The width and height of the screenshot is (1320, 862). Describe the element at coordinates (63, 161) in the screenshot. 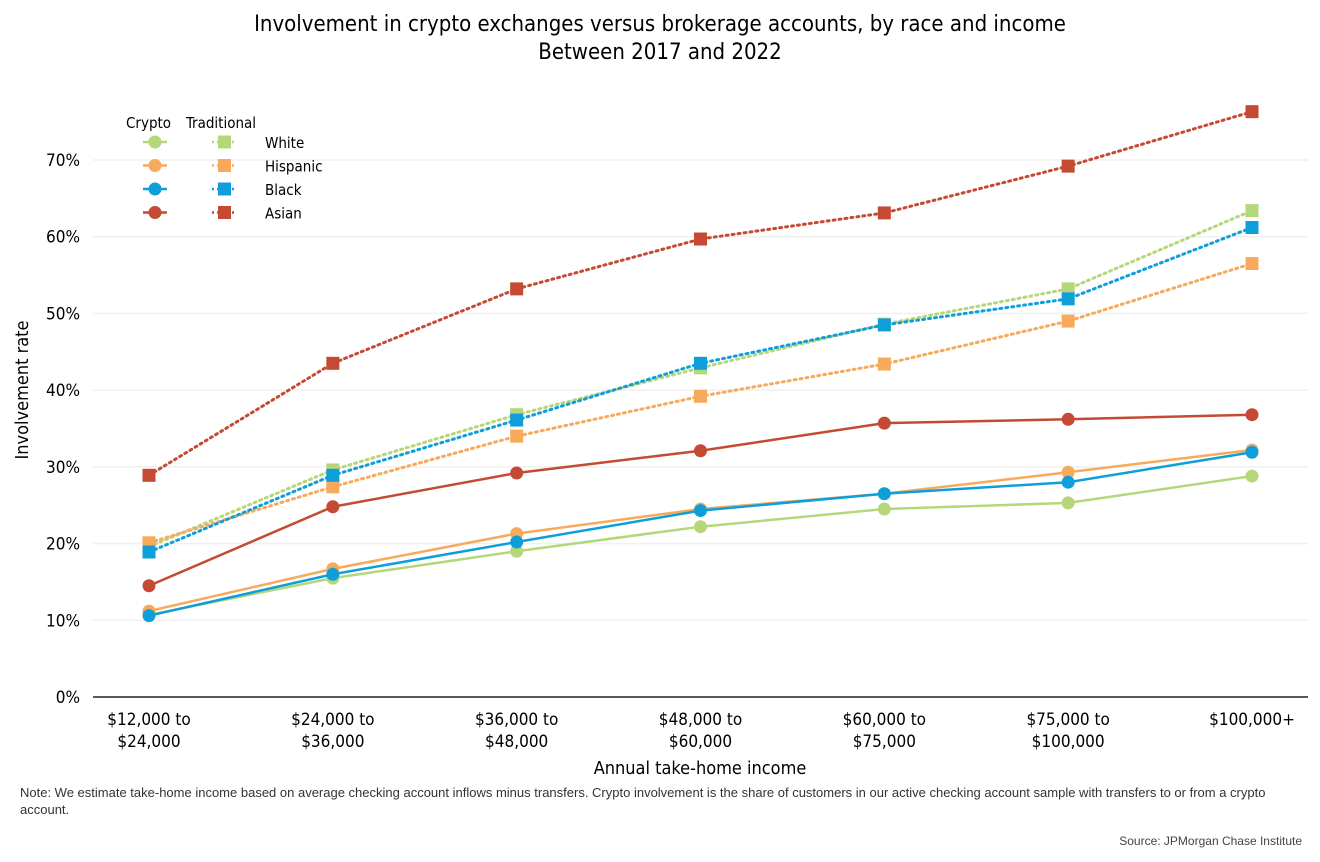

I see `y-tick-label: 70%` at that location.